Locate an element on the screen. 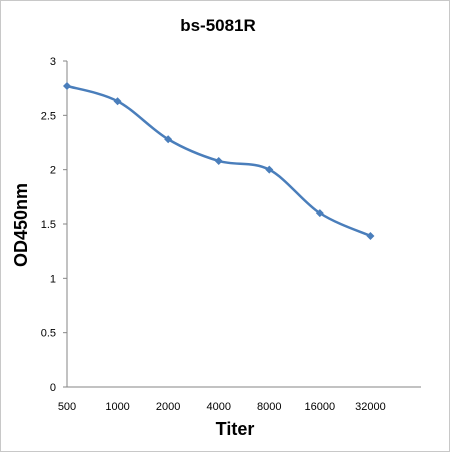 This screenshot has height=452, width=450. y-tick-label: 1 is located at coordinates (53, 279).